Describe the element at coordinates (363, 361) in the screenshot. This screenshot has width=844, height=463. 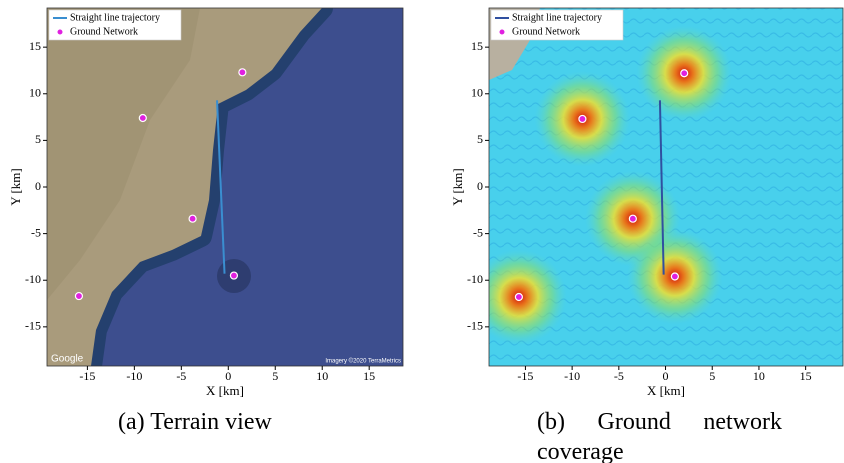
I see `attribution: Imagery ©2020 TerraMetrics` at that location.